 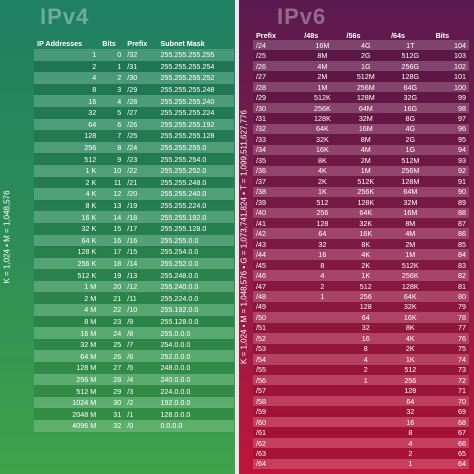 What do you see at coordinates (410, 244) in the screenshot?
I see `ipv6-cell: 2M` at bounding box center [410, 244].